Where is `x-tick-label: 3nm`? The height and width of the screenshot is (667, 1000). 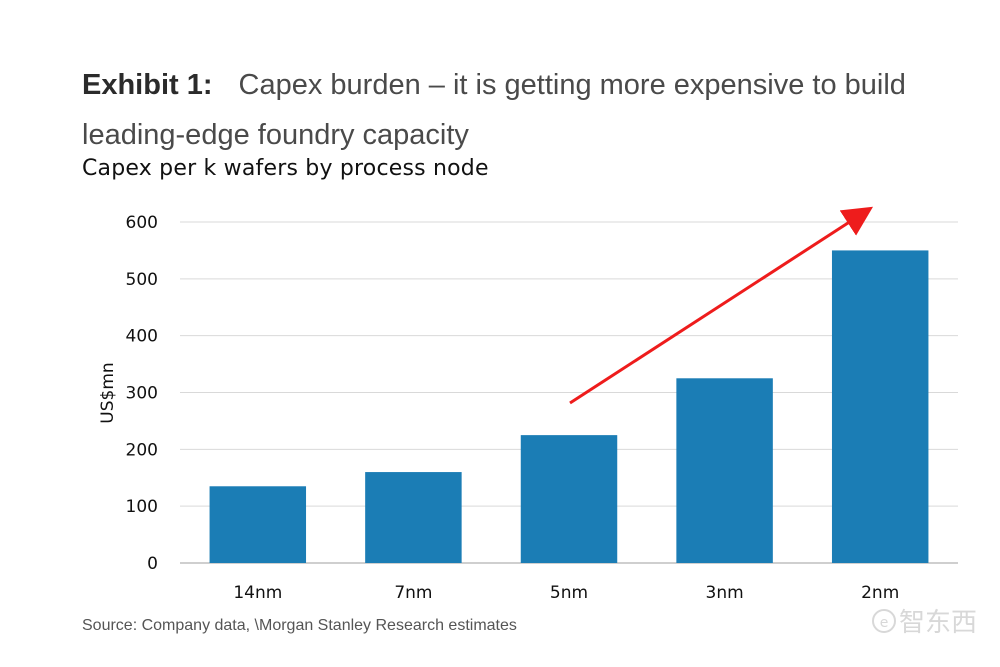 x-tick-label: 3nm is located at coordinates (725, 593).